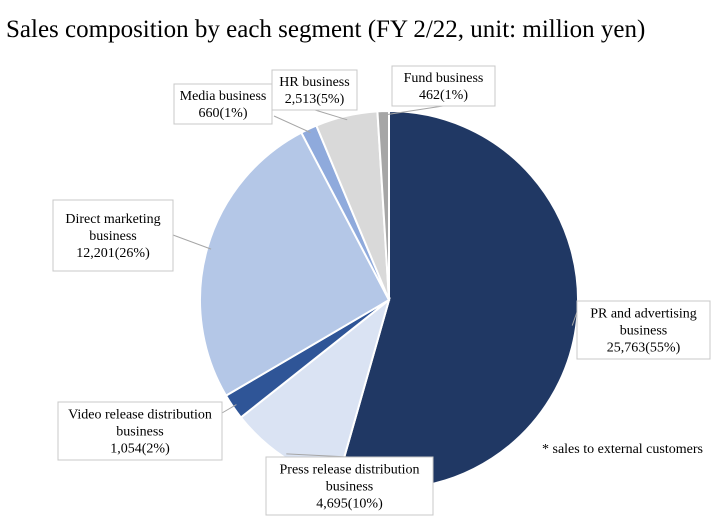 Image resolution: width=727 pixels, height=529 pixels. What do you see at coordinates (315, 99) in the screenshot?
I see `data-label-5-line-1: 2,513(5%)` at bounding box center [315, 99].